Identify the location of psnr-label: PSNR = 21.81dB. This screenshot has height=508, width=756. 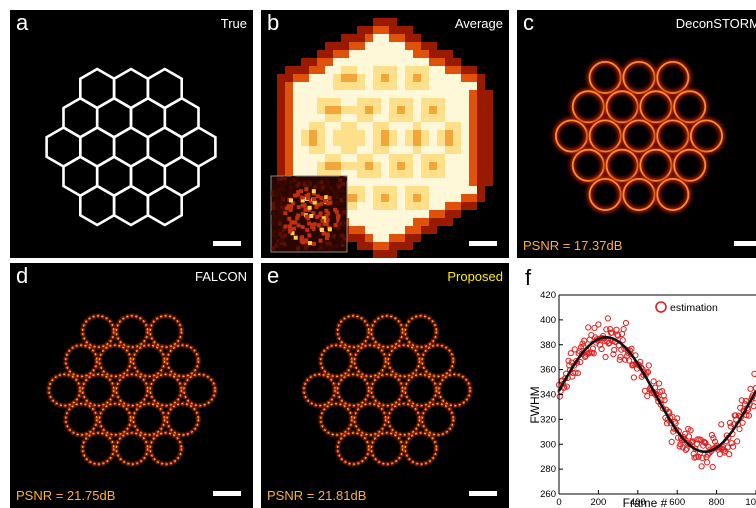
(317, 495).